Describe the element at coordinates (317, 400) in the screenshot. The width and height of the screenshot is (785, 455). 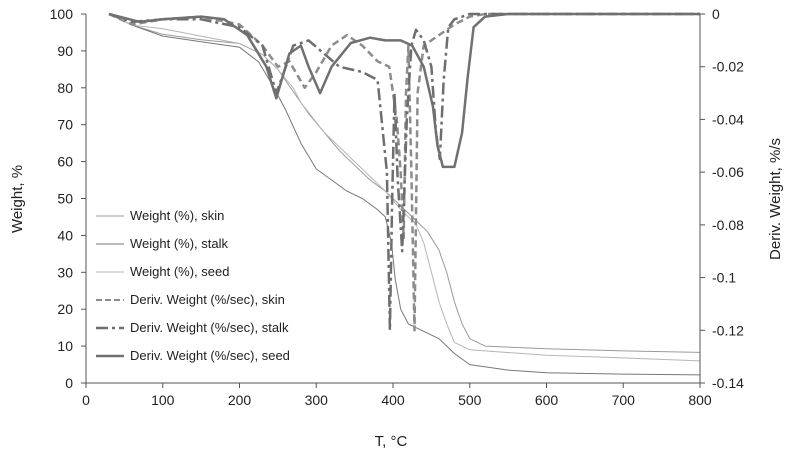
I see `x-tick-label: 300` at that location.